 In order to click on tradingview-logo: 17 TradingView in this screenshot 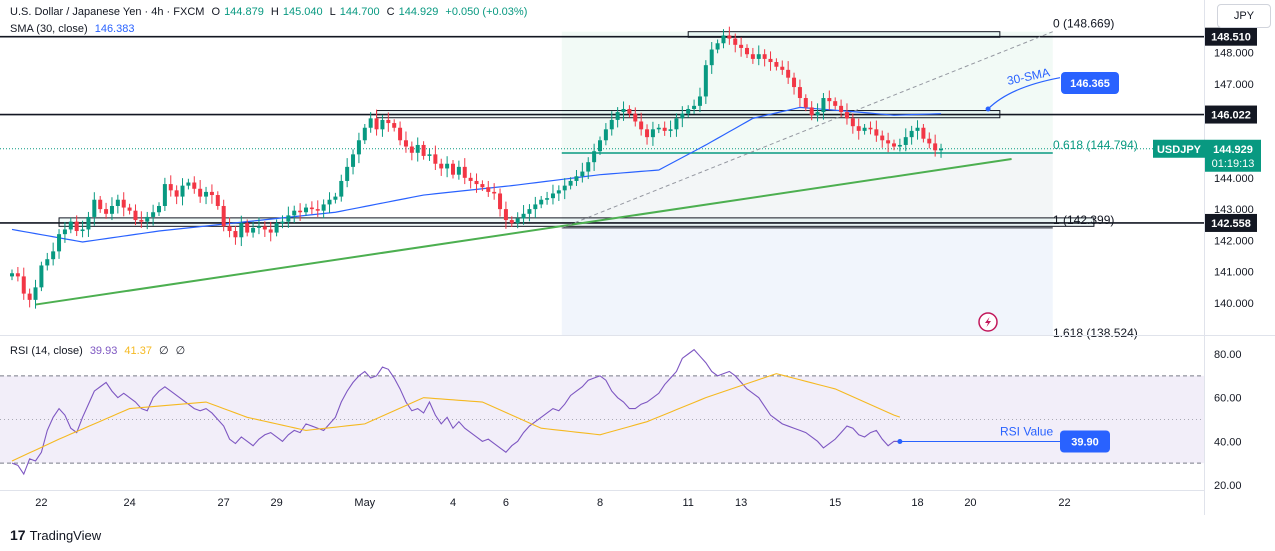, I will do `click(55, 535)`.